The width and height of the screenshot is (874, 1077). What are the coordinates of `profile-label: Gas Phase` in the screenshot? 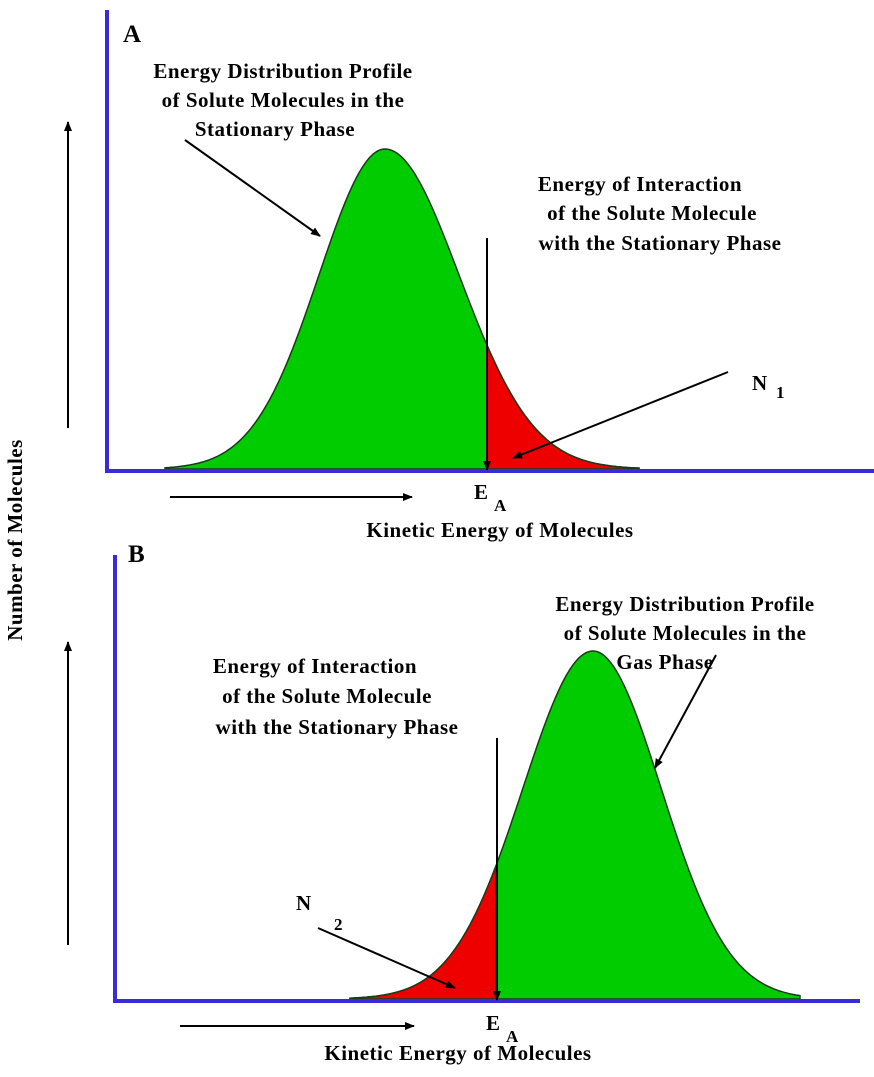 It's located at (664, 662).